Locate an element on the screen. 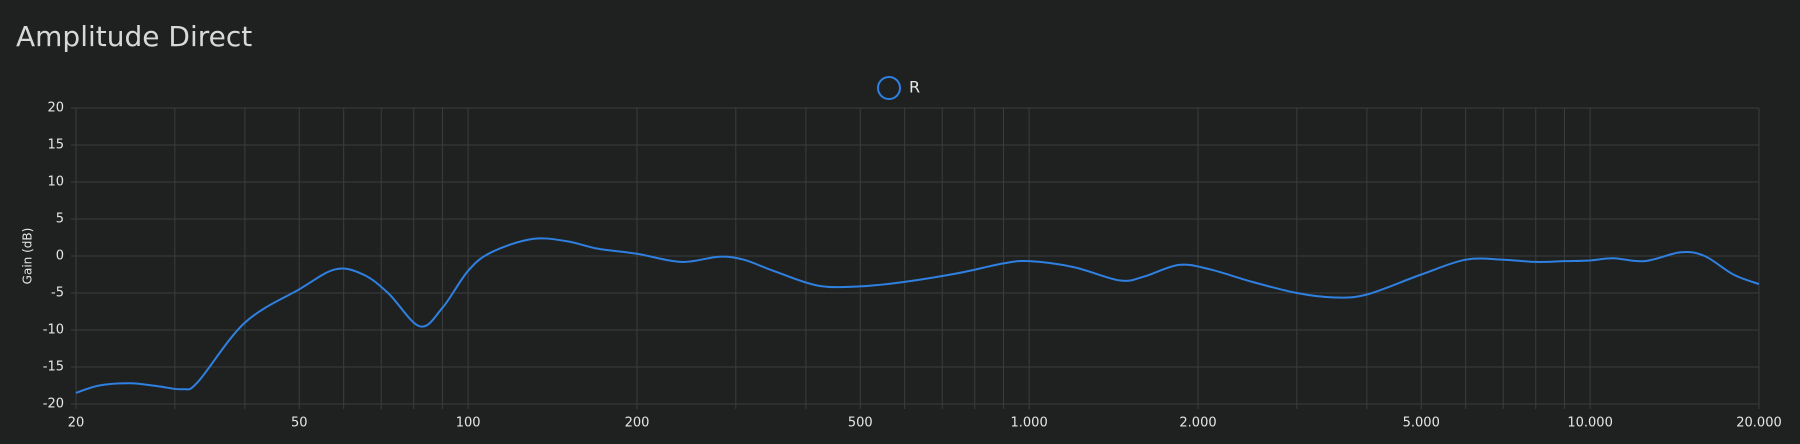 The image size is (1800, 444). y-tick-label: 15 is located at coordinates (55, 145).